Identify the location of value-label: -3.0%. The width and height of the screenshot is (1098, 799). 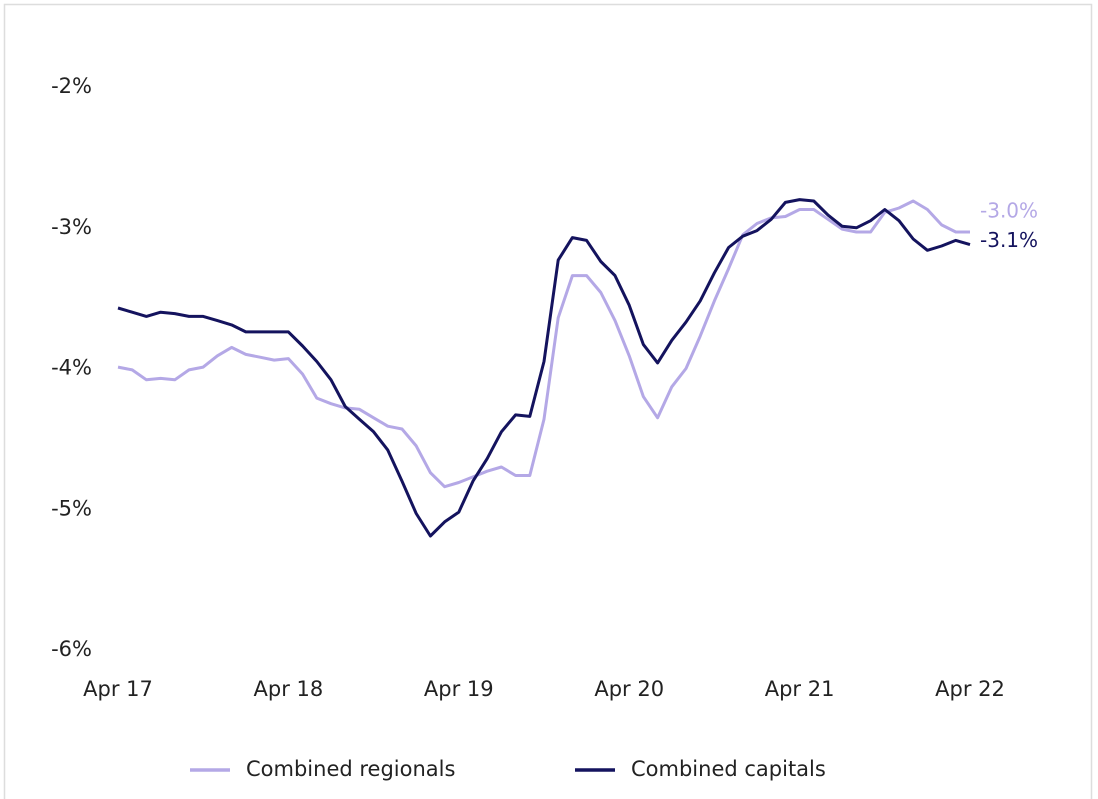
(1009, 210).